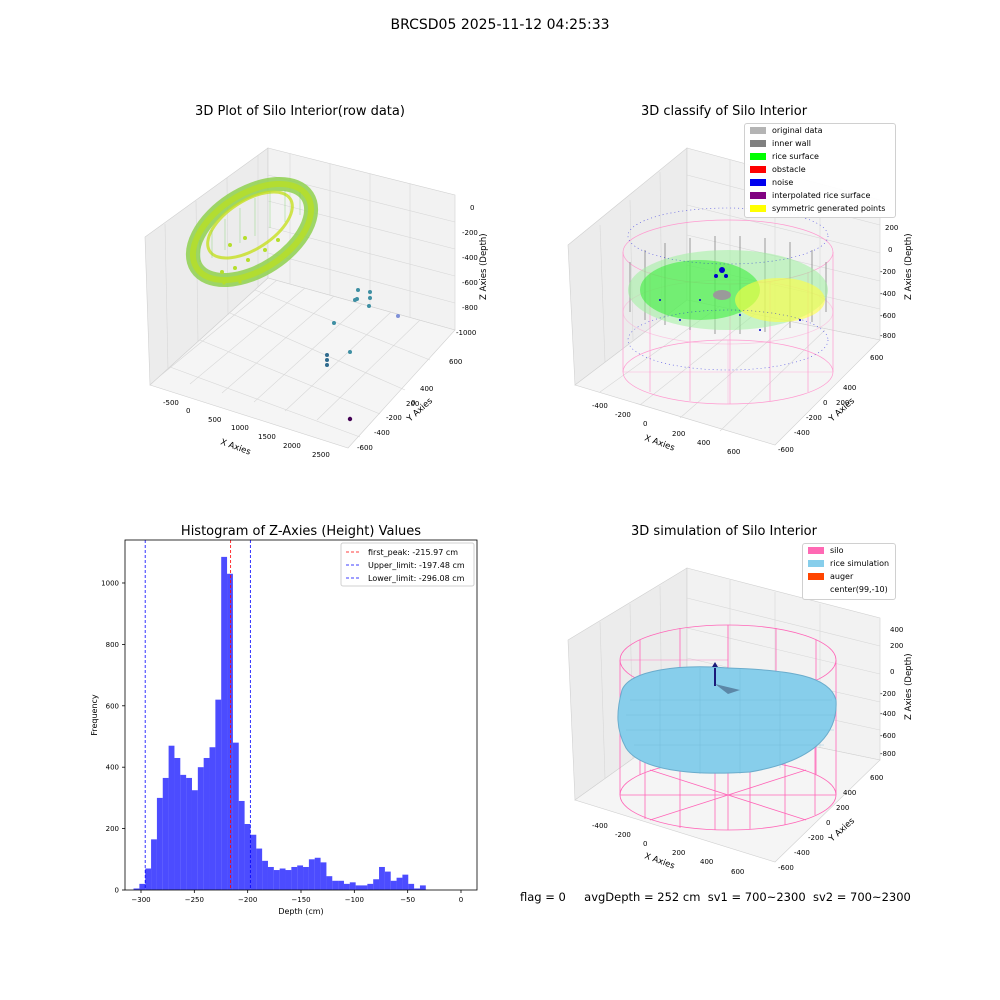 This screenshot has width=1000, height=1000. I want to click on simulation-legend-entry: auger, so click(849, 576).